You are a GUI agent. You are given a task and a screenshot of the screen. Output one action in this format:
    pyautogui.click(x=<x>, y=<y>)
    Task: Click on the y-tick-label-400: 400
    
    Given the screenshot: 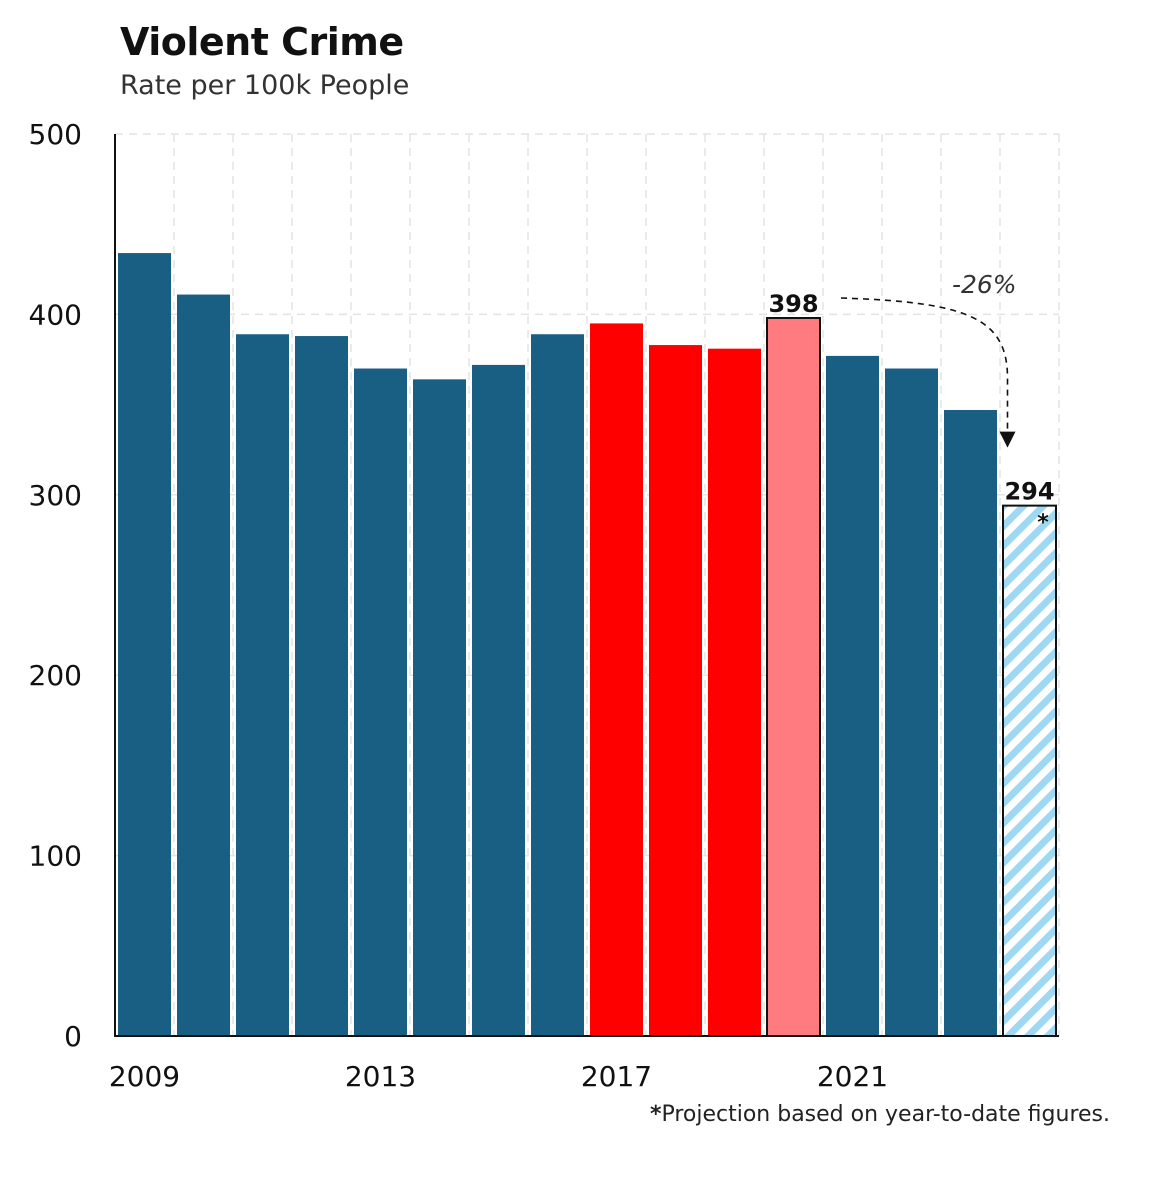 What is the action you would take?
    pyautogui.click(x=55, y=314)
    